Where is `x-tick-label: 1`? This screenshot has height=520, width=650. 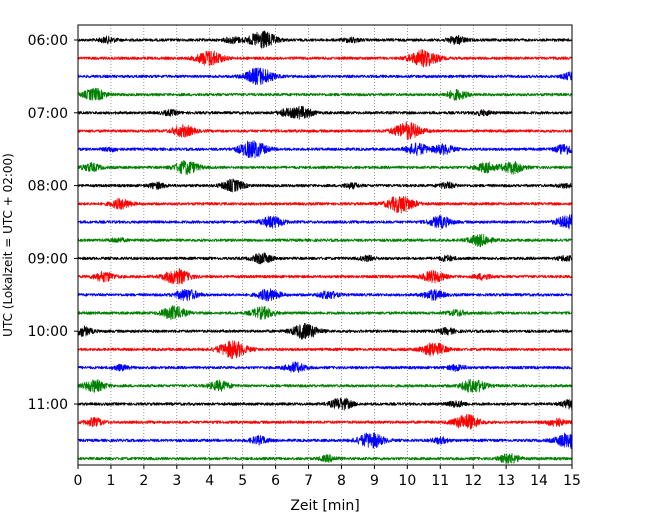 x-tick-label: 1 is located at coordinates (110, 481).